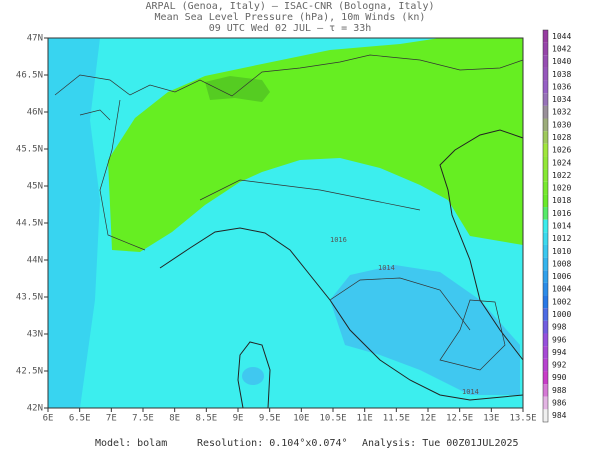 This screenshot has height=450, width=600. What do you see at coordinates (559, 365) in the screenshot?
I see `colorbar-label: 992` at bounding box center [559, 365].